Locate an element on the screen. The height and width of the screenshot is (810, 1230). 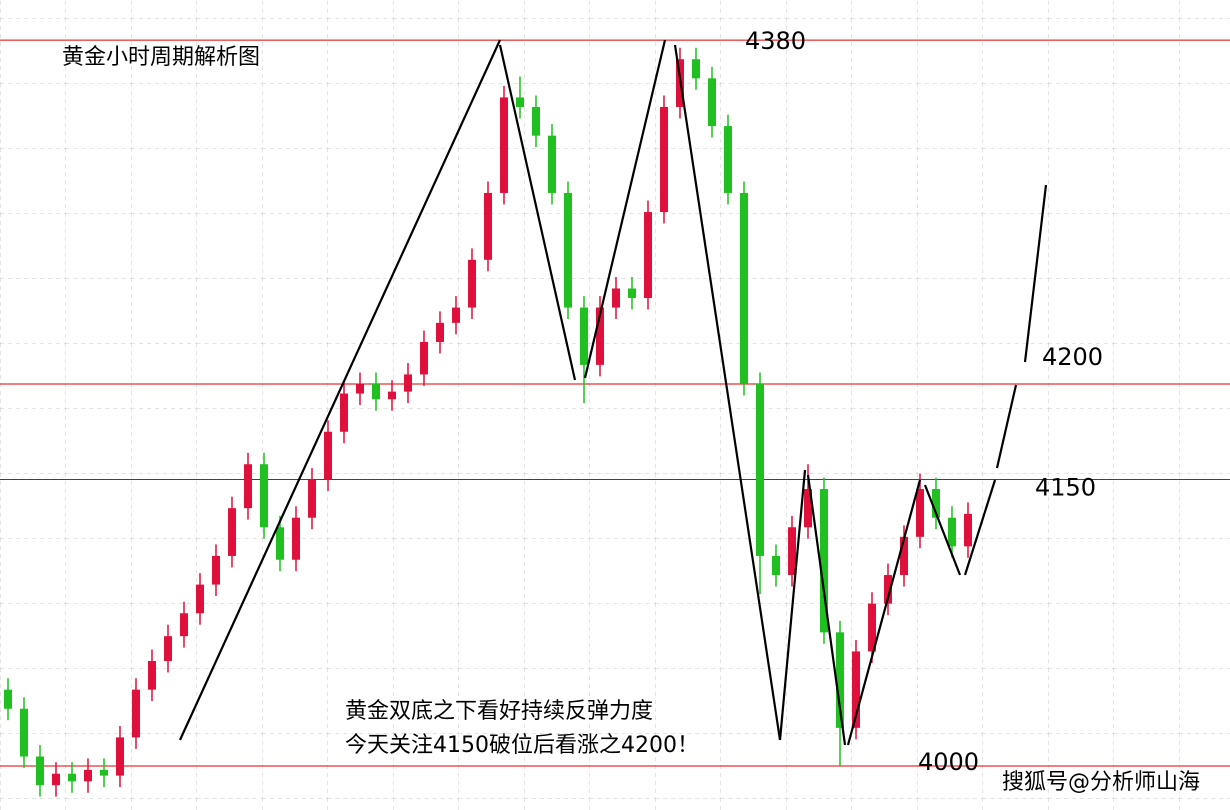
level-label: 4380 is located at coordinates (775, 41).